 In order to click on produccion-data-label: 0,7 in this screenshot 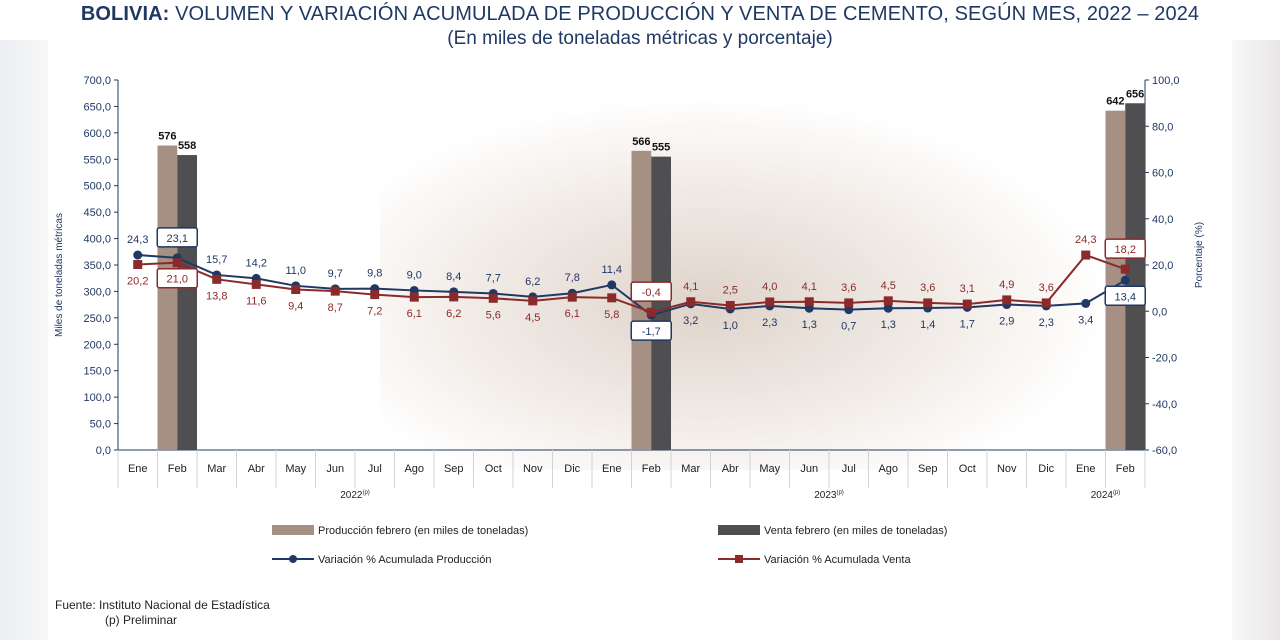, I will do `click(848, 327)`.